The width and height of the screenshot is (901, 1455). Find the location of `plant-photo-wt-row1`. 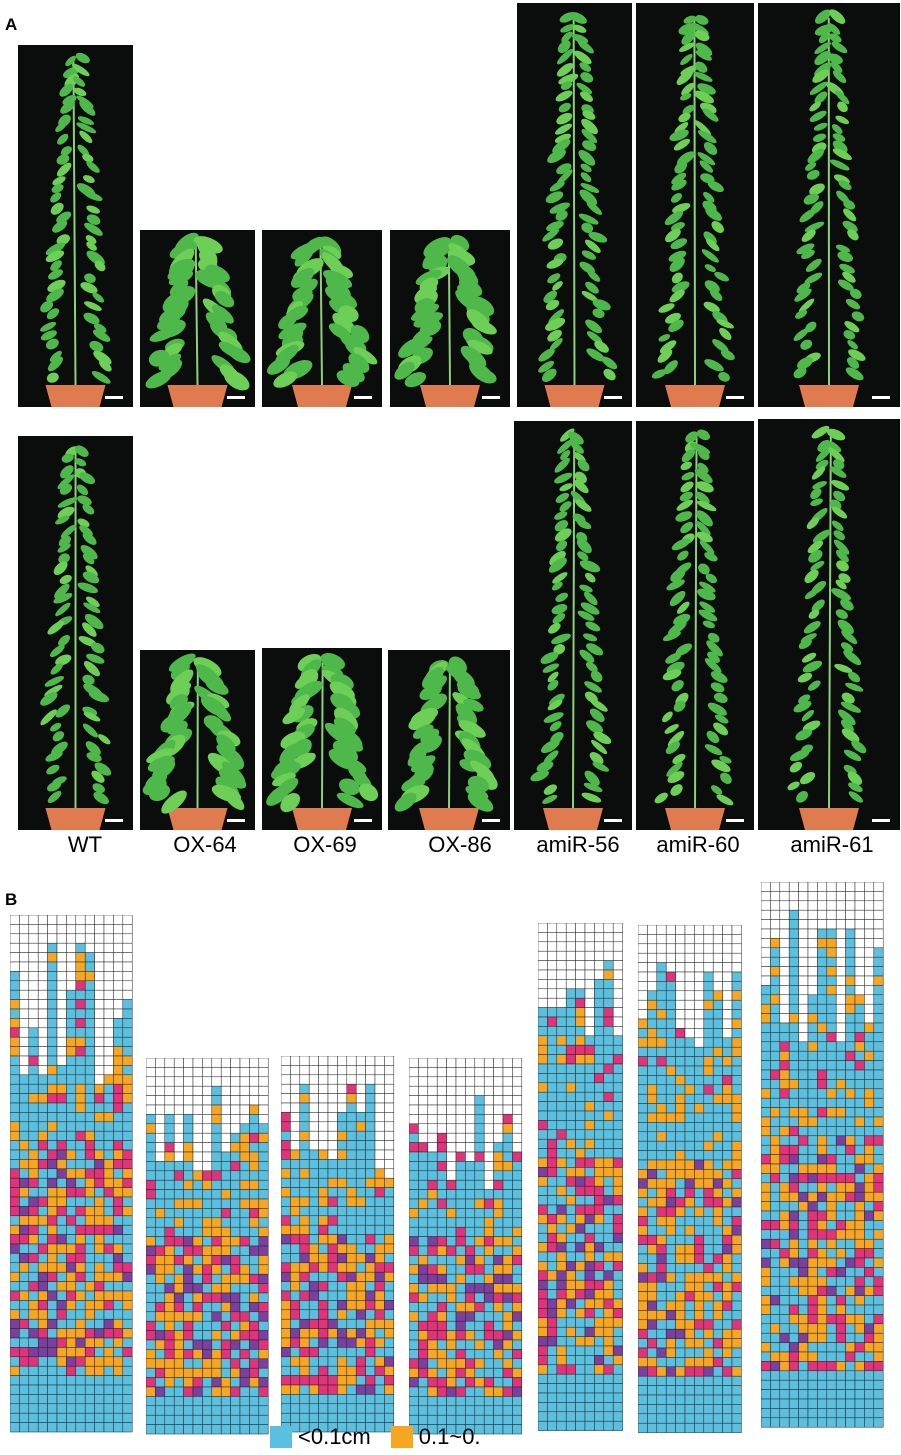

plant-photo-wt-row1 is located at coordinates (75, 226).